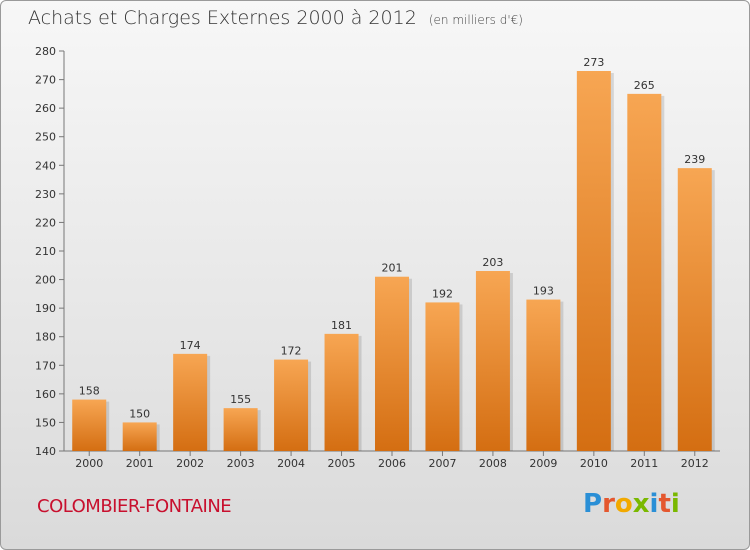  Describe the element at coordinates (45, 51) in the screenshot. I see `y-tick-label: 280` at that location.